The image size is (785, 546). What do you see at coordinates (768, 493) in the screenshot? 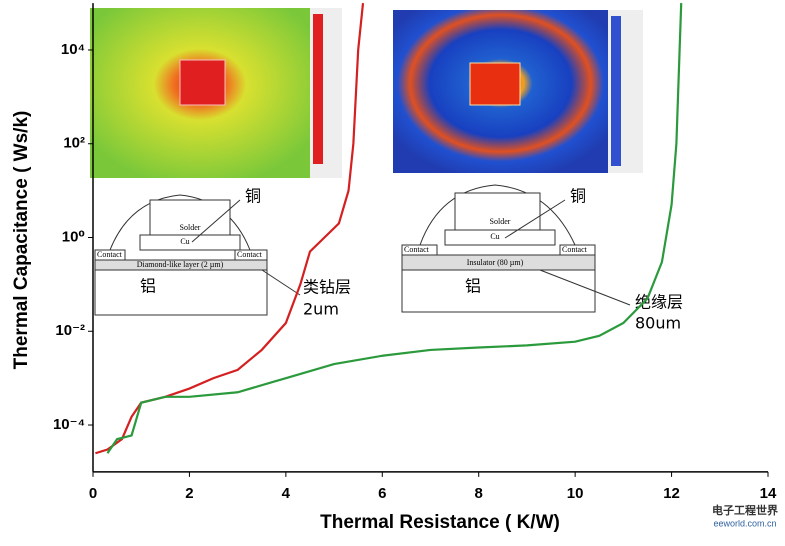
I see `x-tick-label: 14` at bounding box center [768, 493].